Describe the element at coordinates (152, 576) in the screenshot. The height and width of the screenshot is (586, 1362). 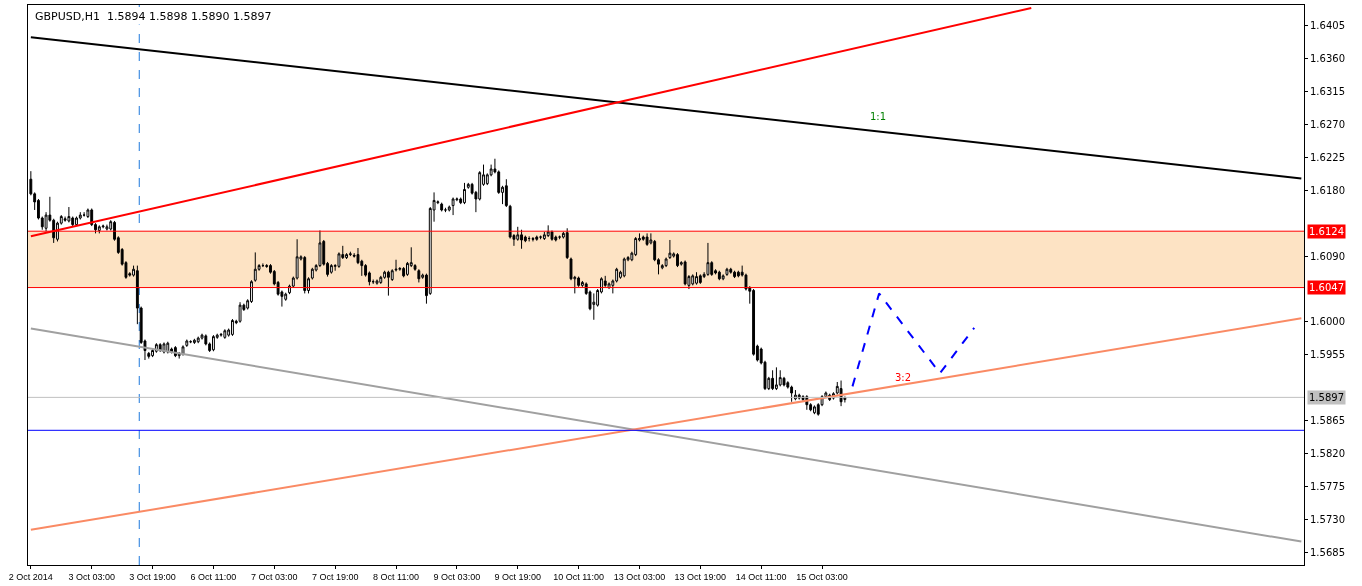
I see `x-tick-label: 3 Oct 19:00` at that location.